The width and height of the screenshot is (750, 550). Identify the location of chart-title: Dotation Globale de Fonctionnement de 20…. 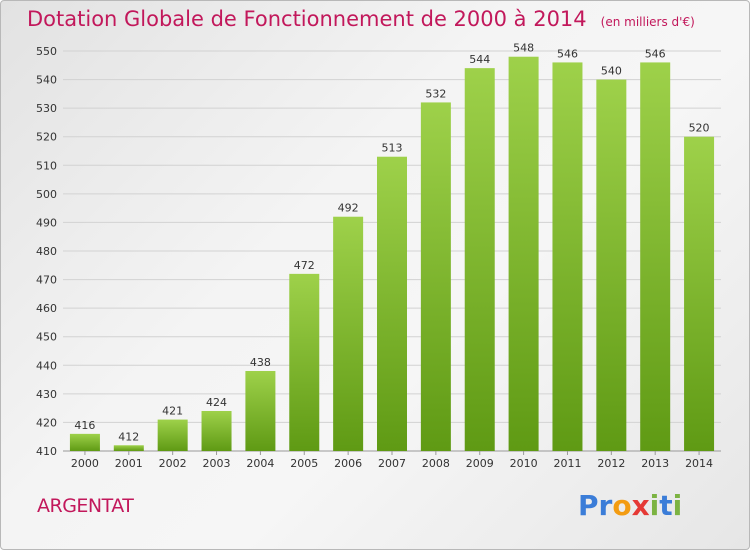
(361, 19).